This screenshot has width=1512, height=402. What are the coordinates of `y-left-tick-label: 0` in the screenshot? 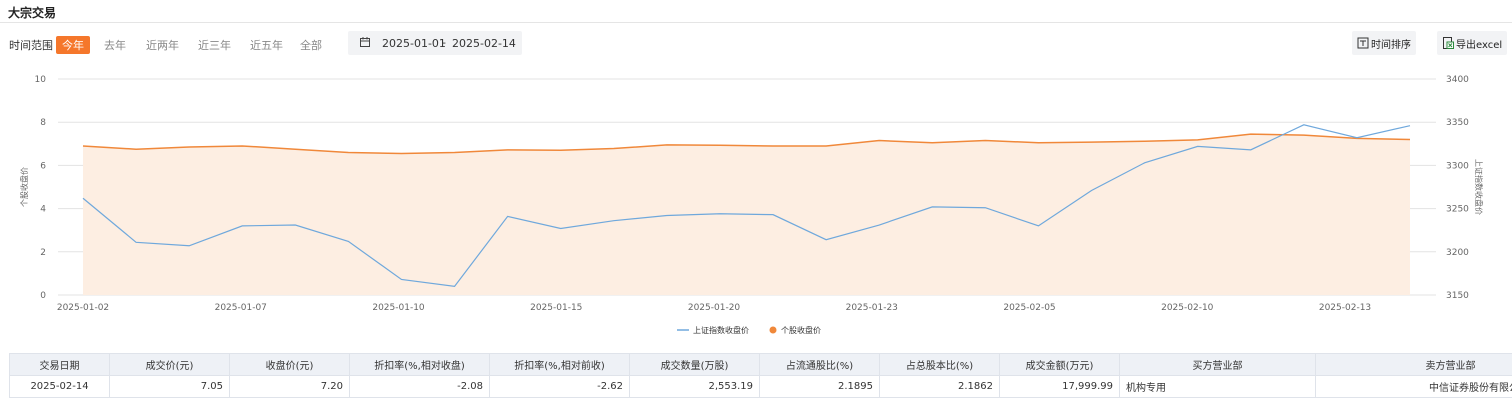 It's located at (43, 296).